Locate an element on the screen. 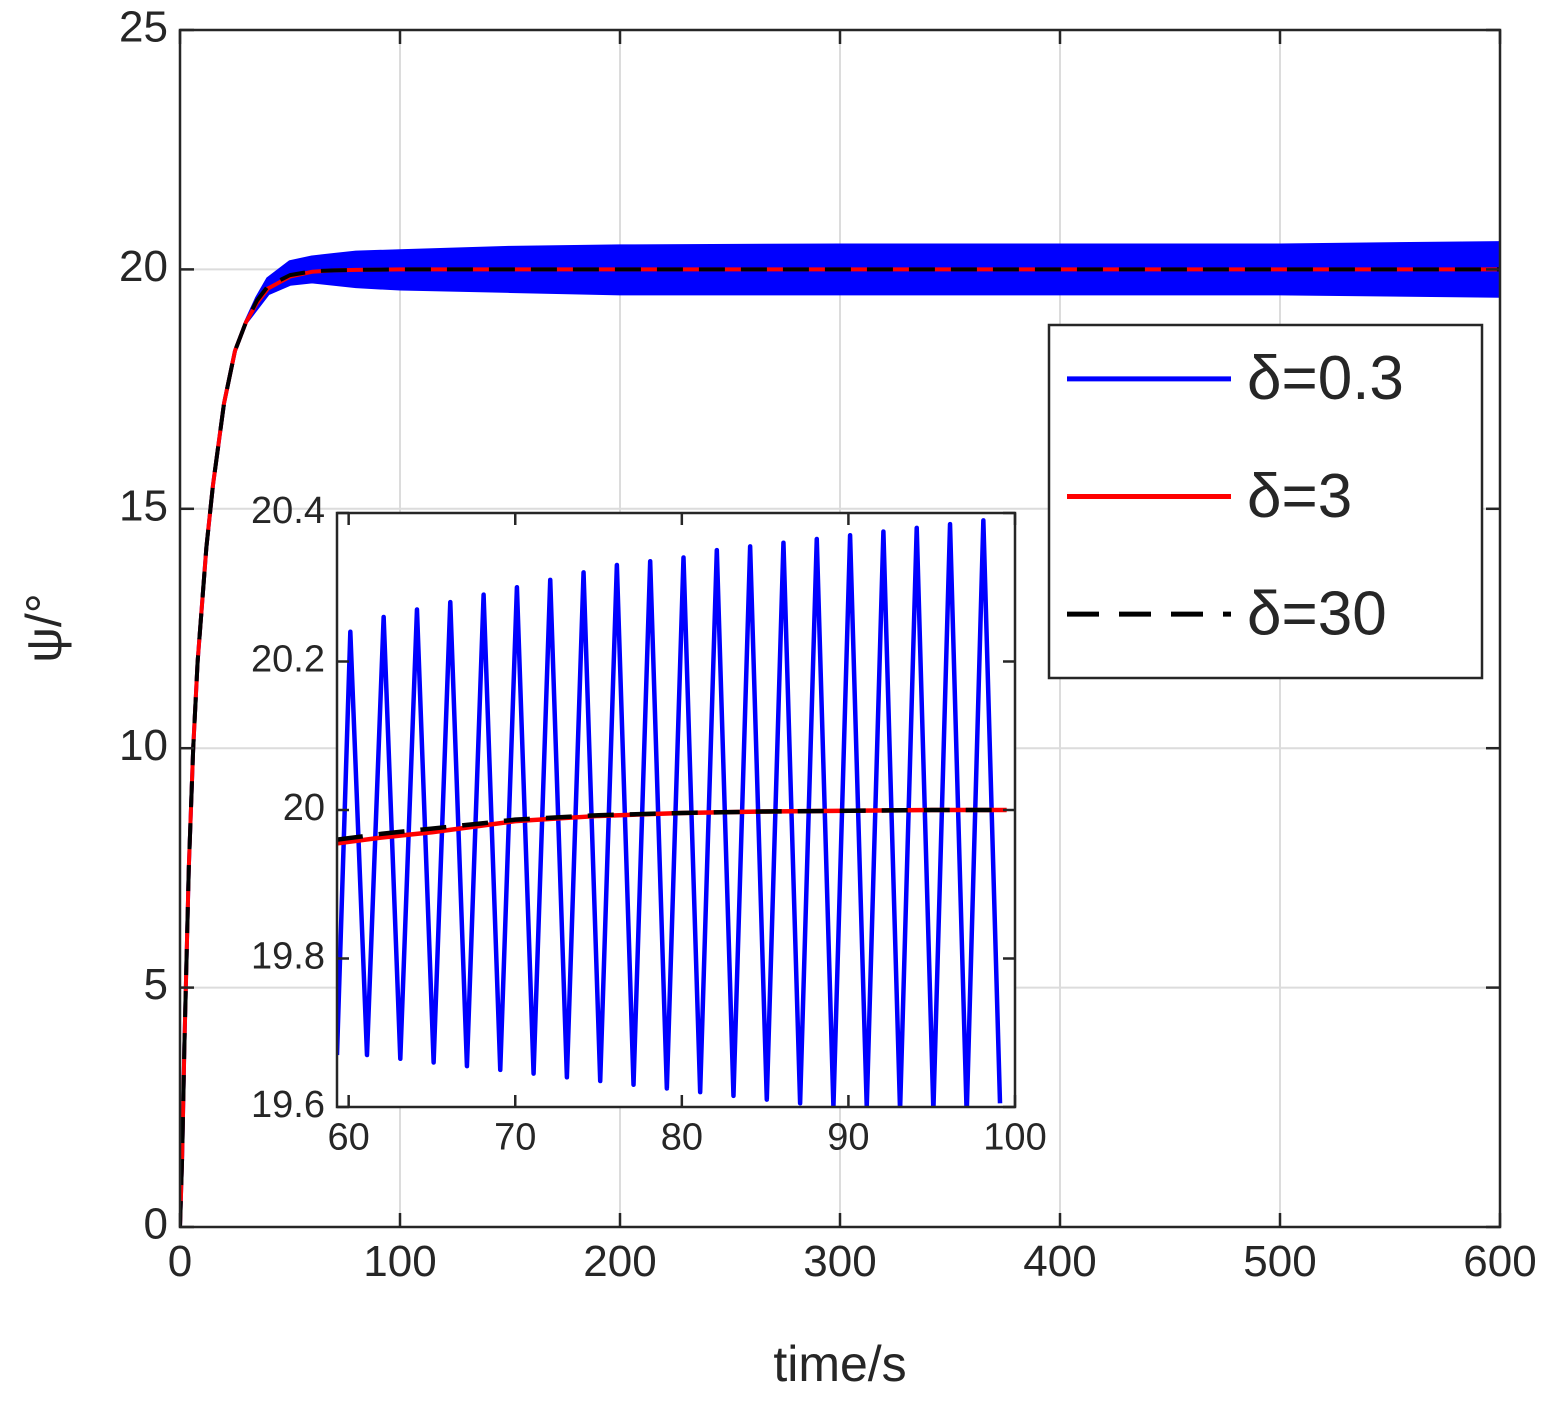 This screenshot has height=1415, width=1566. x-tick-label: 70 is located at coordinates (515, 1137).